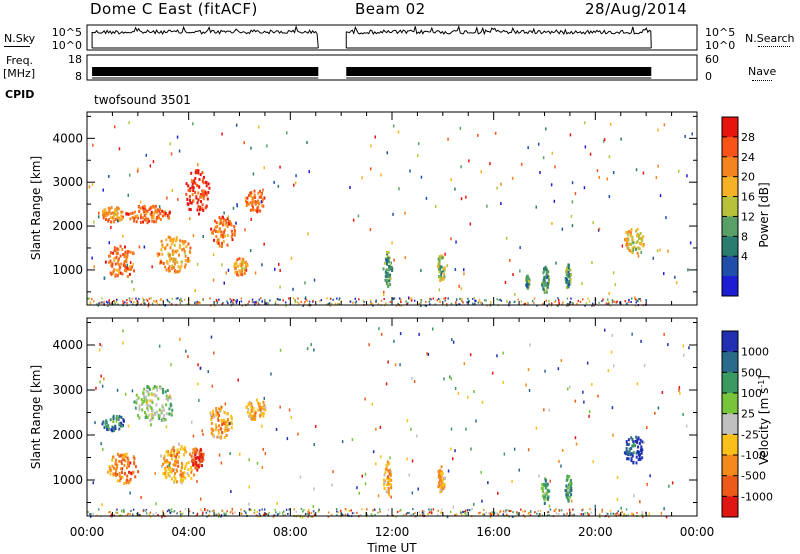  What do you see at coordinates (174, 9) in the screenshot?
I see `plot-title: Dome C East (fitACF)` at bounding box center [174, 9].